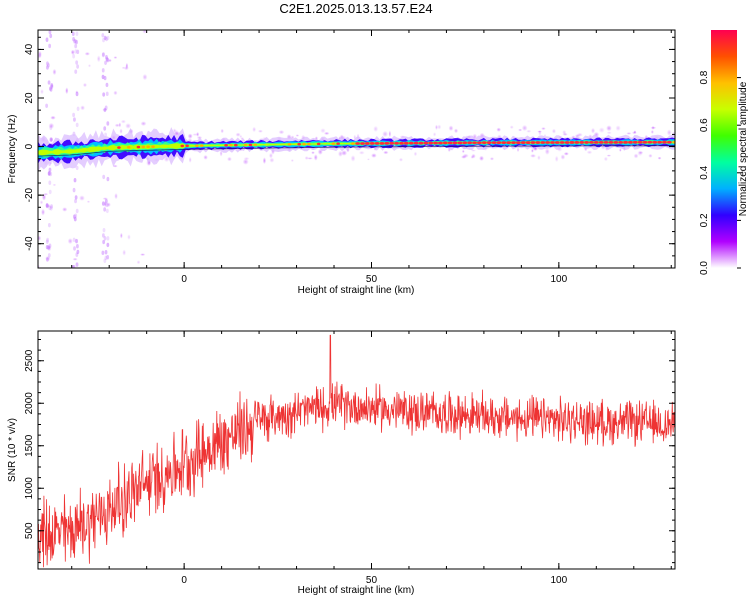 The height and width of the screenshot is (605, 750). Describe the element at coordinates (29, 194) in the screenshot. I see `y-tick-label: -20` at that location.